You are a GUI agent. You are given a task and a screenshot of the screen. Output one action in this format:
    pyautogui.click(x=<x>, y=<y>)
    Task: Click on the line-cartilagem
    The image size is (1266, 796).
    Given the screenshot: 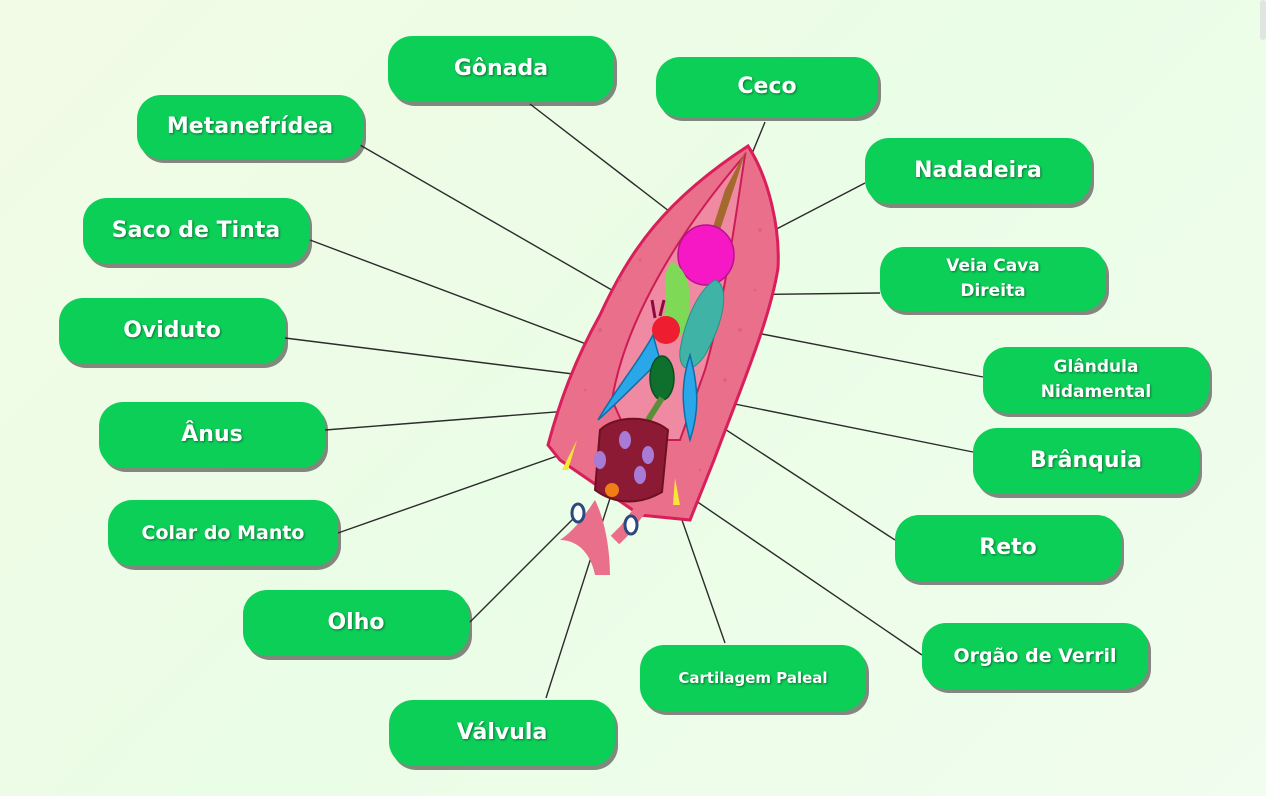 What is the action you would take?
    pyautogui.click(x=700, y=571)
    